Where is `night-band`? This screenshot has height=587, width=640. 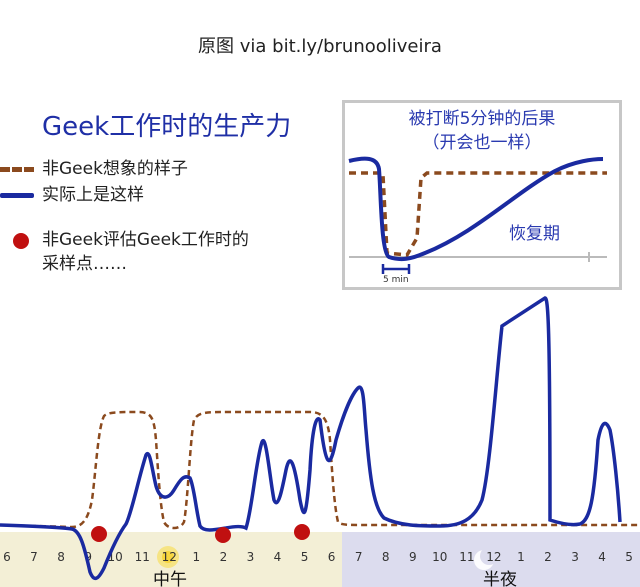 night-band is located at coordinates (491, 559).